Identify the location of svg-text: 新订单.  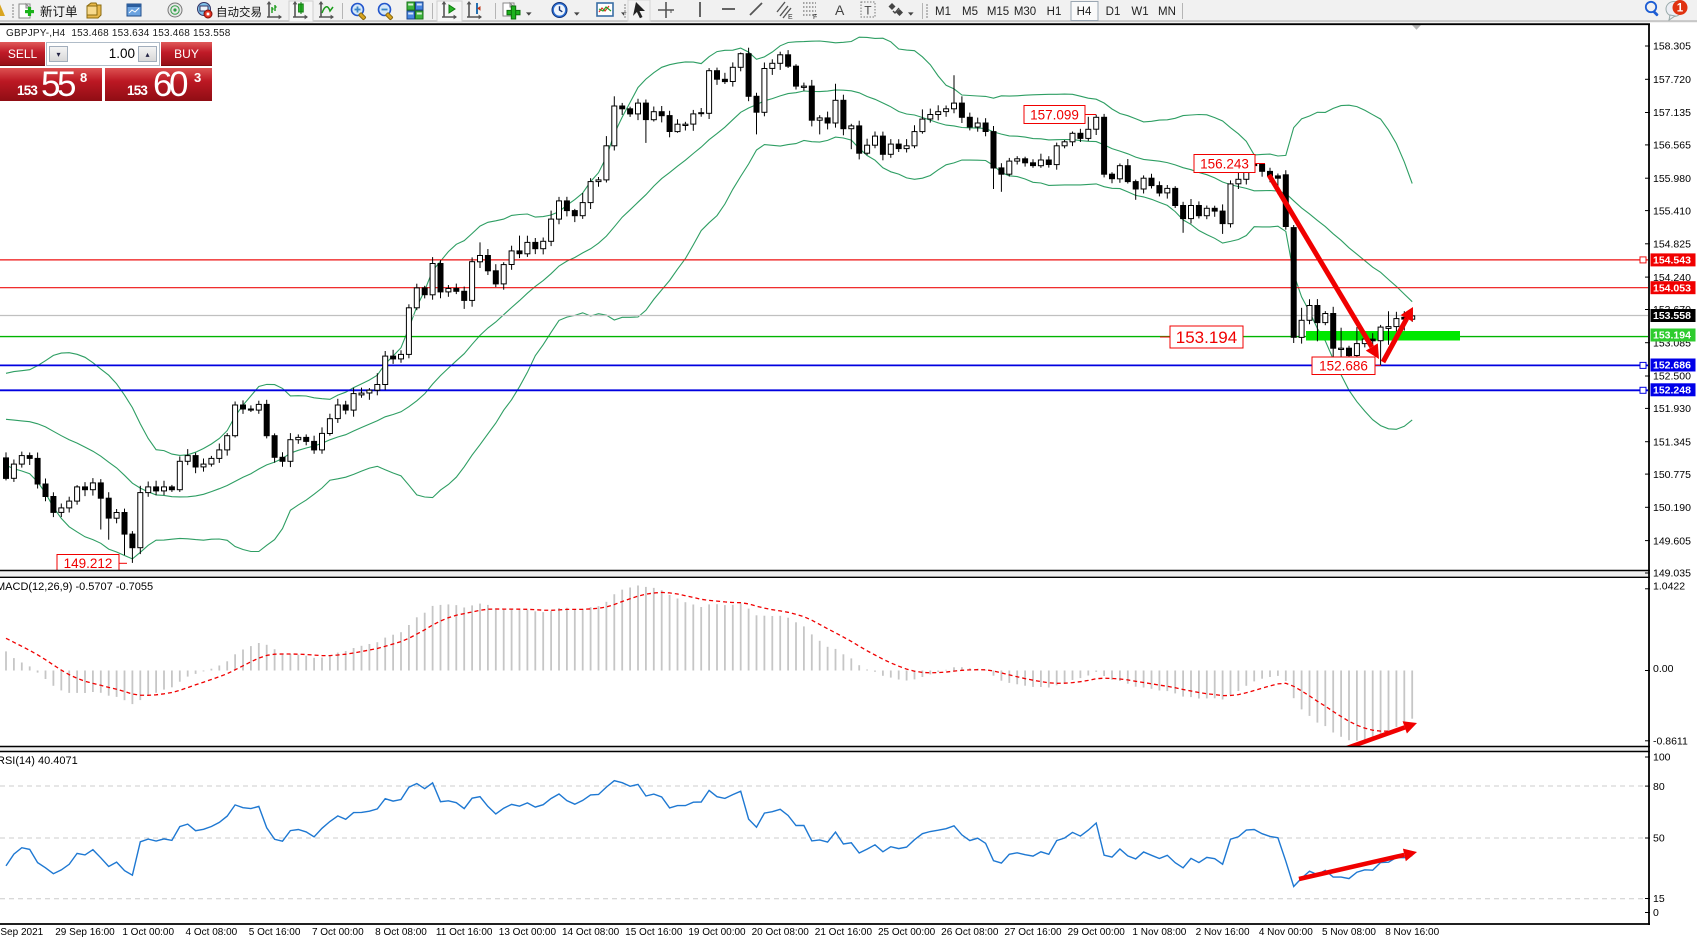
(59, 11).